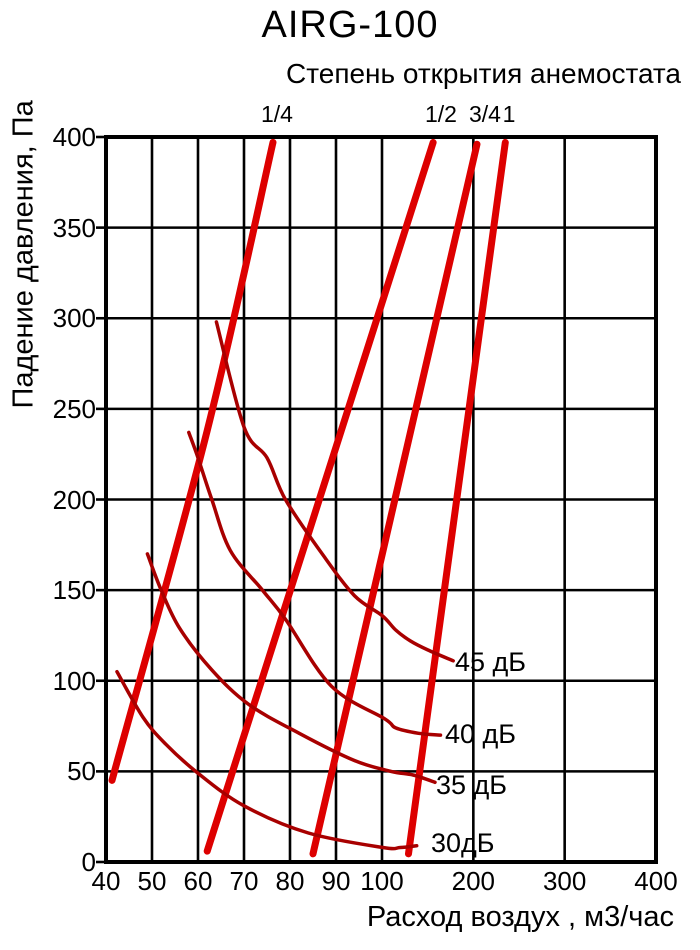  I want to click on y-tick-label: 400, so click(74, 137).